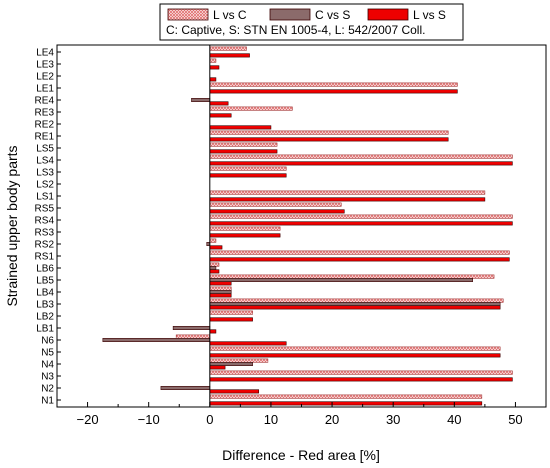 This screenshot has width=550, height=468. What do you see at coordinates (271, 419) in the screenshot?
I see `x-tick-label: 10` at bounding box center [271, 419].